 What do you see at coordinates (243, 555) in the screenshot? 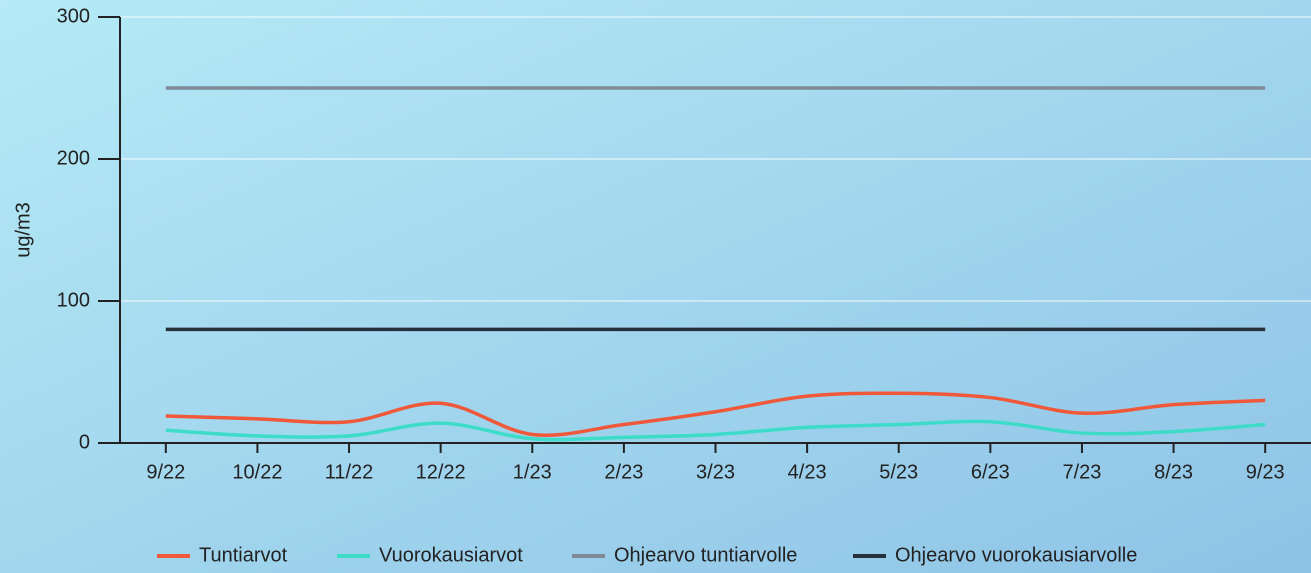
I see `legend-label: Tuntiarvot` at bounding box center [243, 555].